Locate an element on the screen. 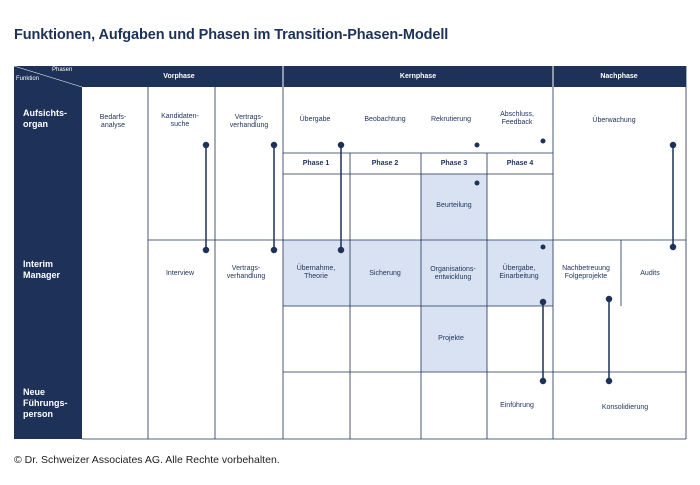 This screenshot has height=485, width=700. role-column is located at coordinates (48, 263).